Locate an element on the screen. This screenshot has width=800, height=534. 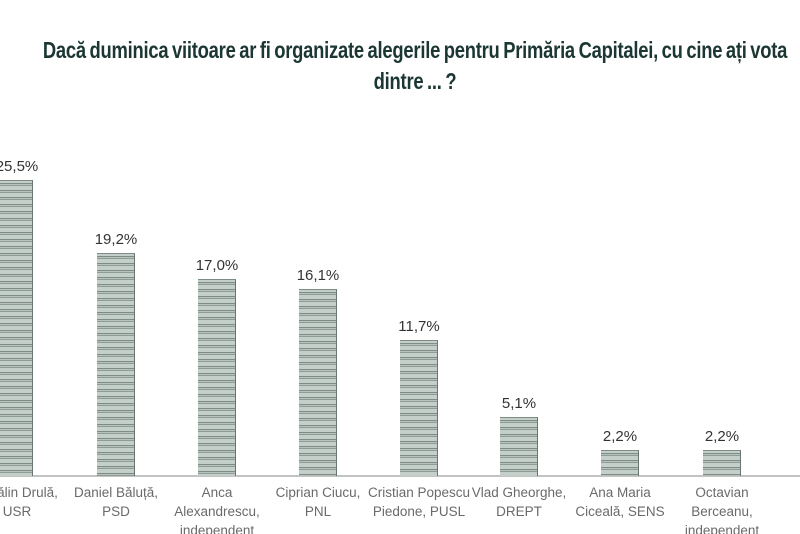
category-label: Cristian Popescu Piedone, PUSL is located at coordinates (419, 502).